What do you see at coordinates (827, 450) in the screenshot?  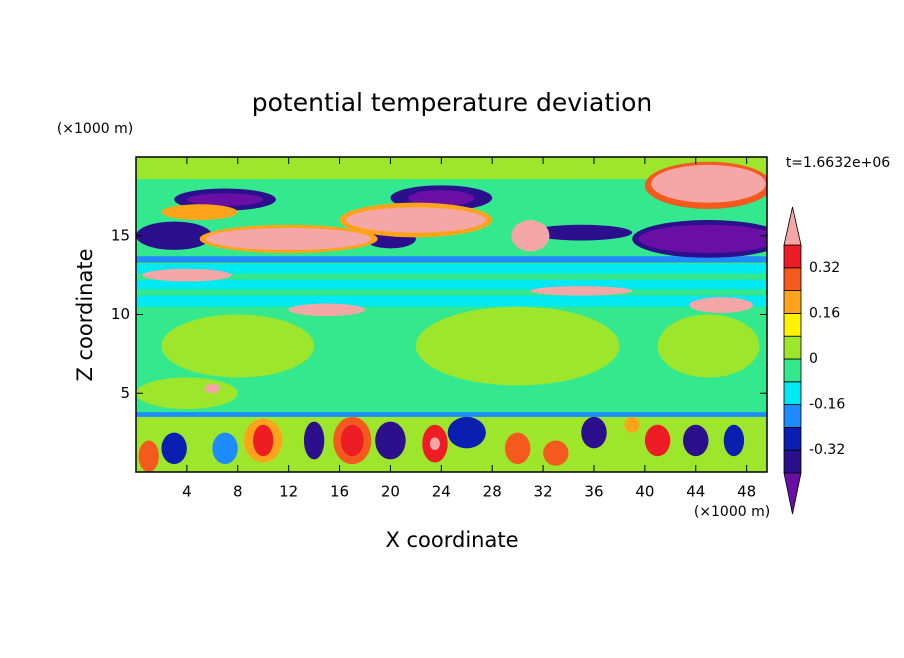 I see `colorbar-label: -0.32` at bounding box center [827, 450].